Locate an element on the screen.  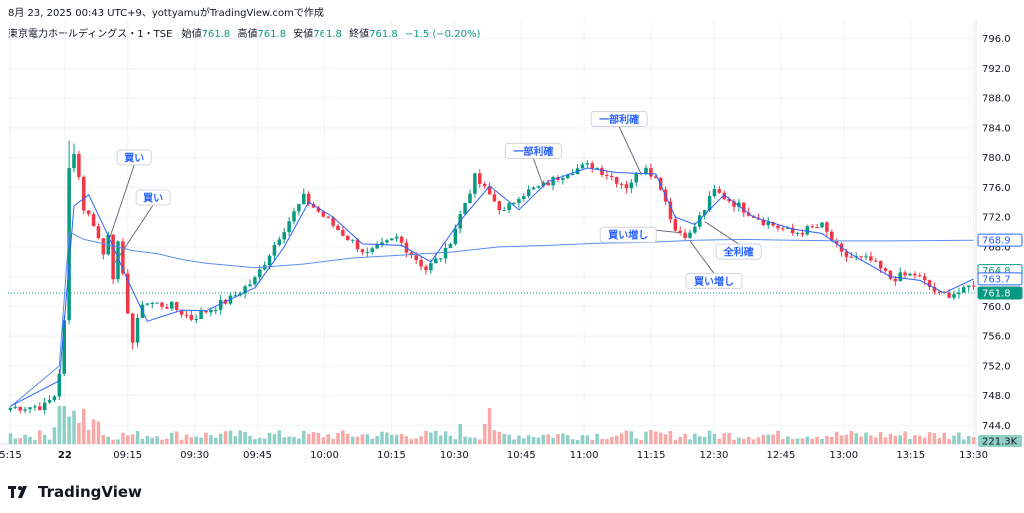
y-tick-label: 776.0 is located at coordinates (996, 188).